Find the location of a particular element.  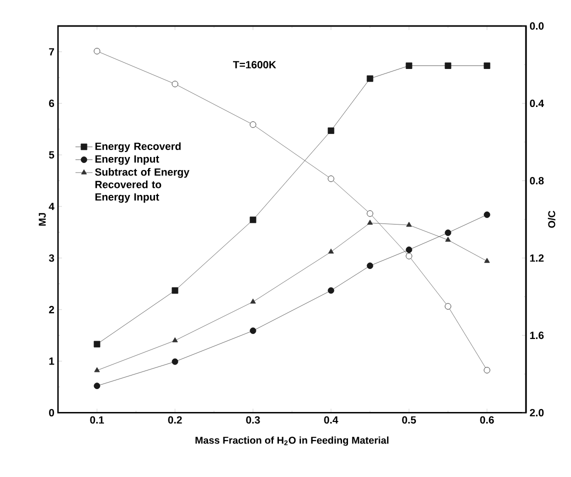

y2-axis-title: O/C is located at coordinates (552, 219).